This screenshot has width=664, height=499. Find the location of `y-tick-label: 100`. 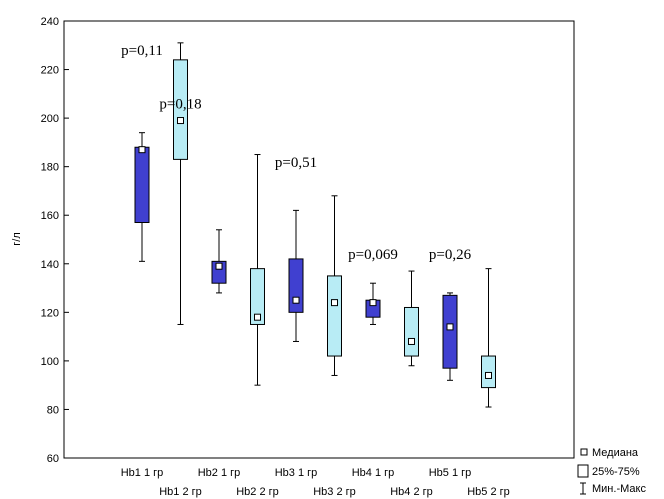

y-tick-label: 100 is located at coordinates (50, 362).